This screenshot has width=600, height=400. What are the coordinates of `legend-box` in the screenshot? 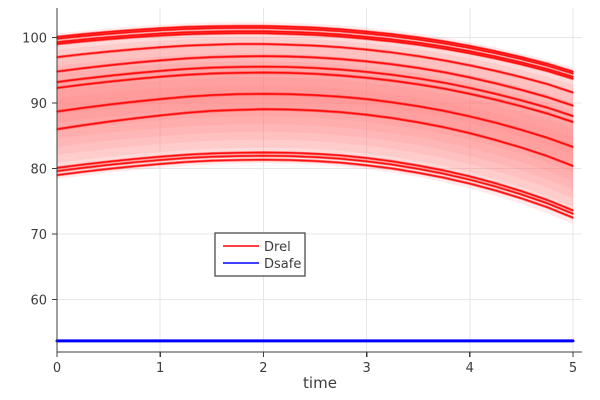 It's located at (260, 254).